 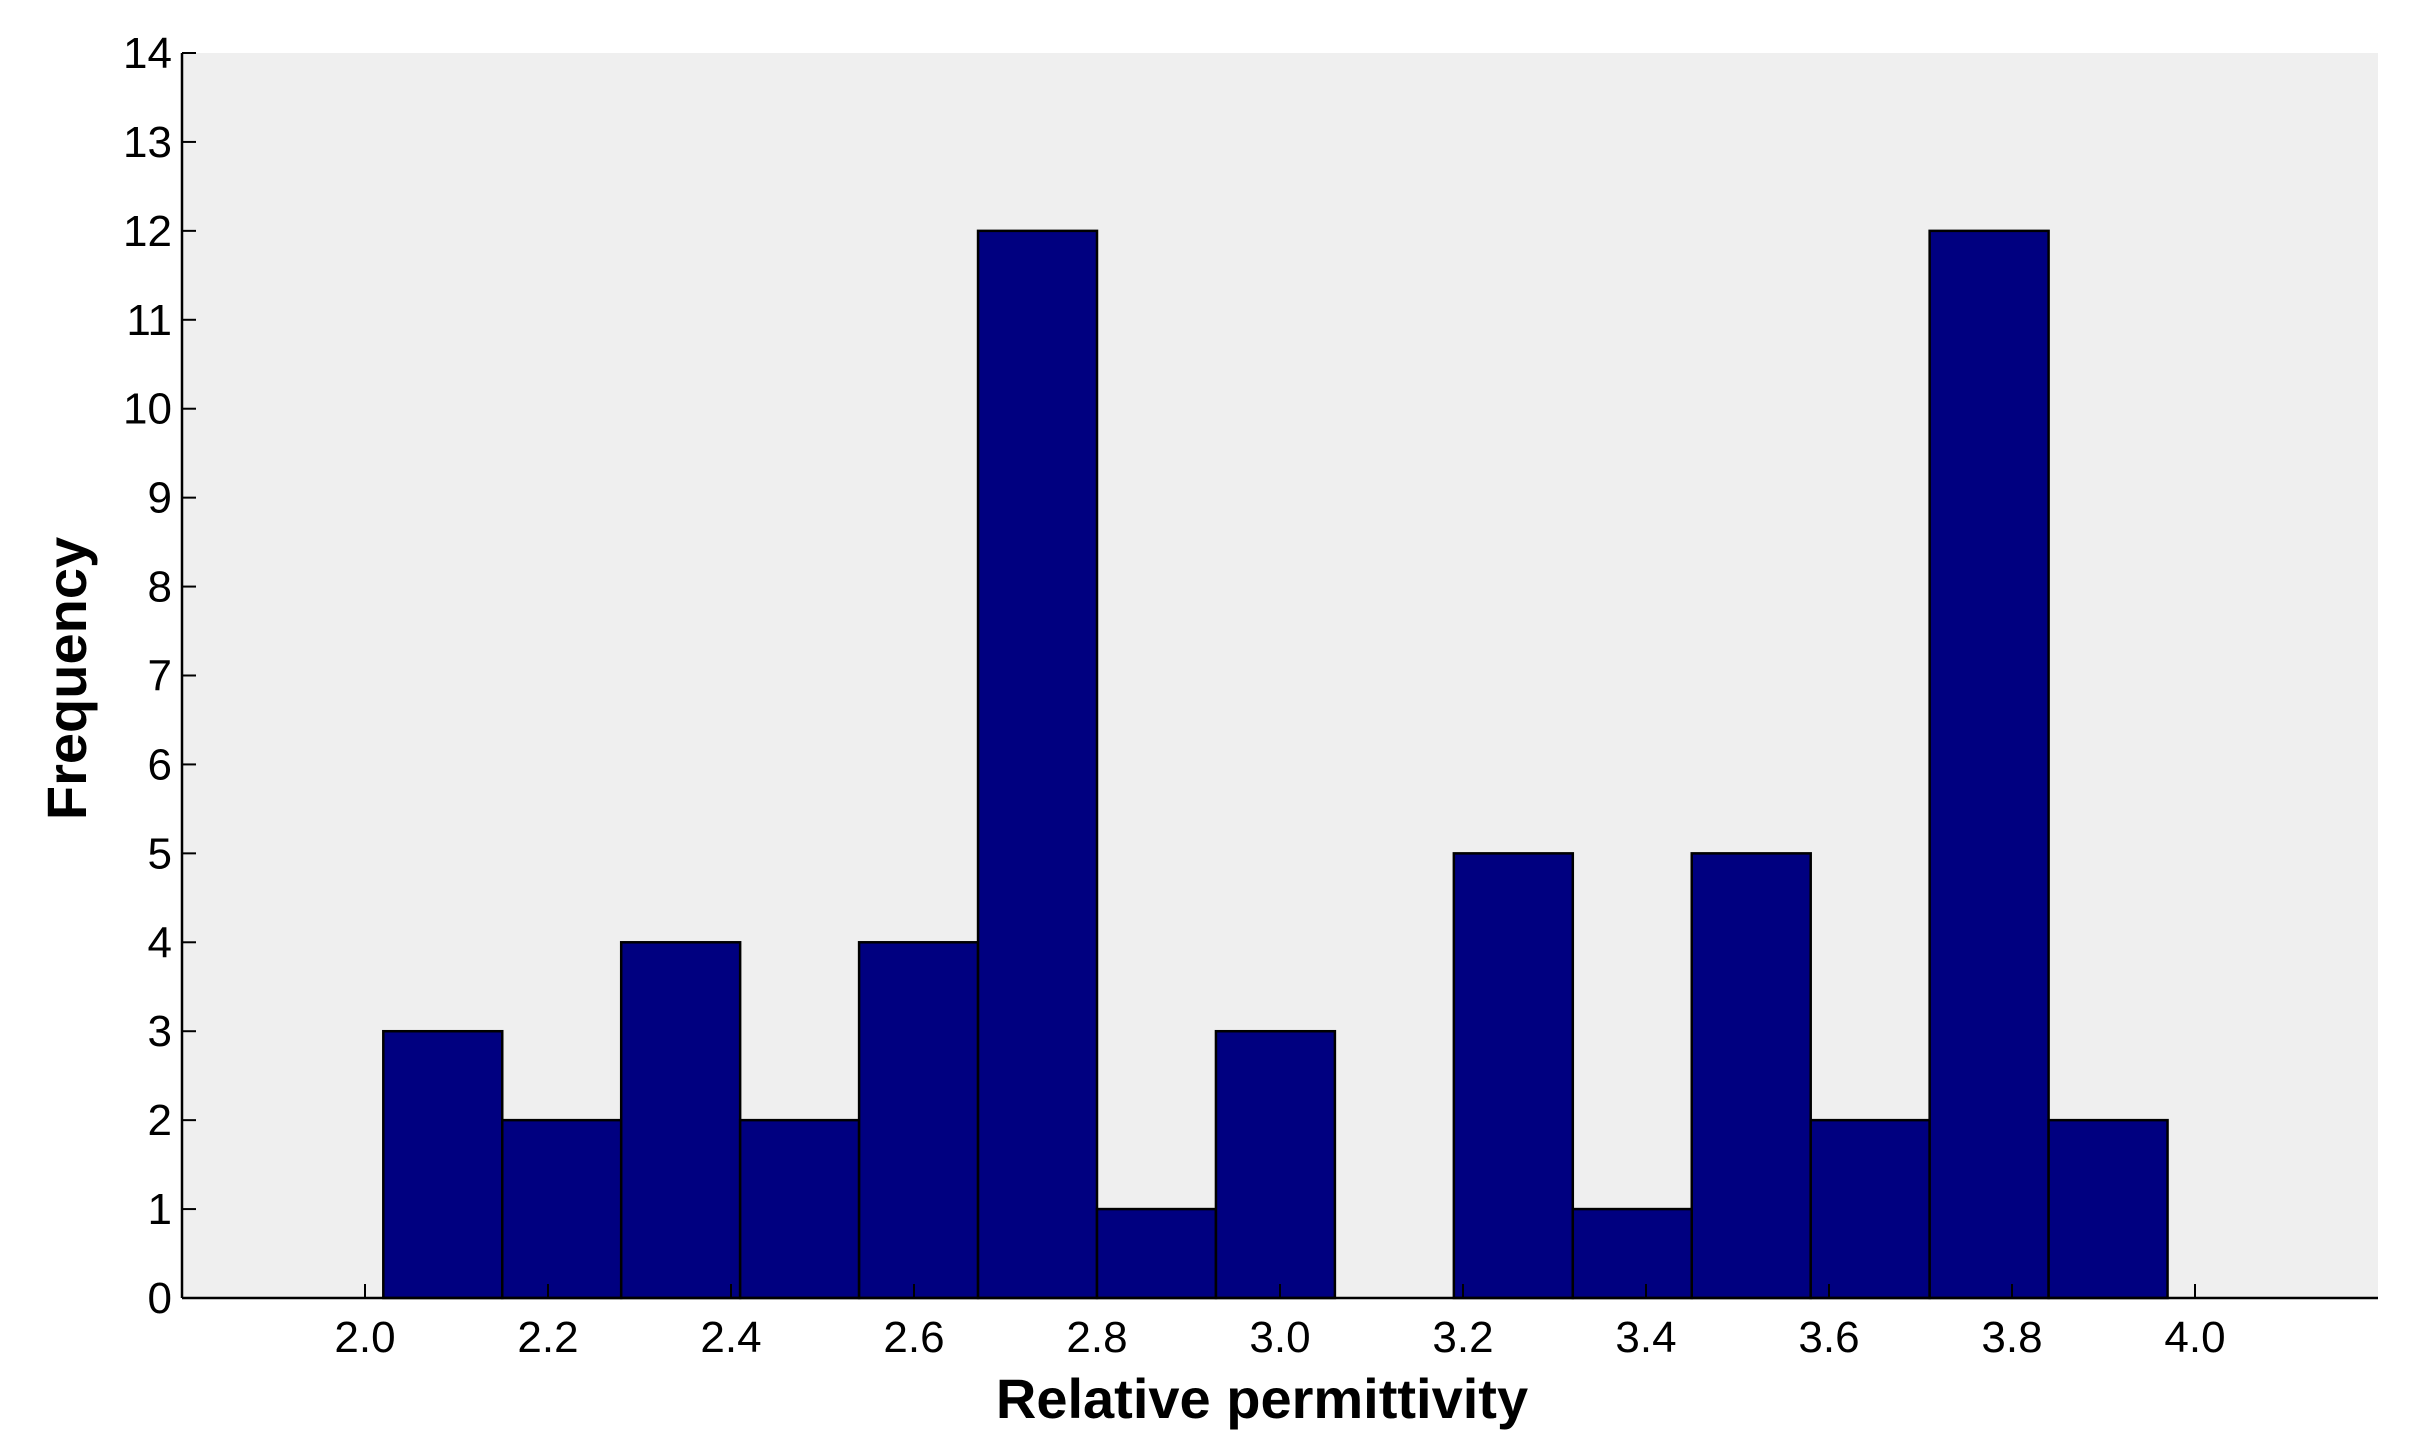 What do you see at coordinates (1279, 1337) in the screenshot?
I see `x-tick-label: 3.0` at bounding box center [1279, 1337].